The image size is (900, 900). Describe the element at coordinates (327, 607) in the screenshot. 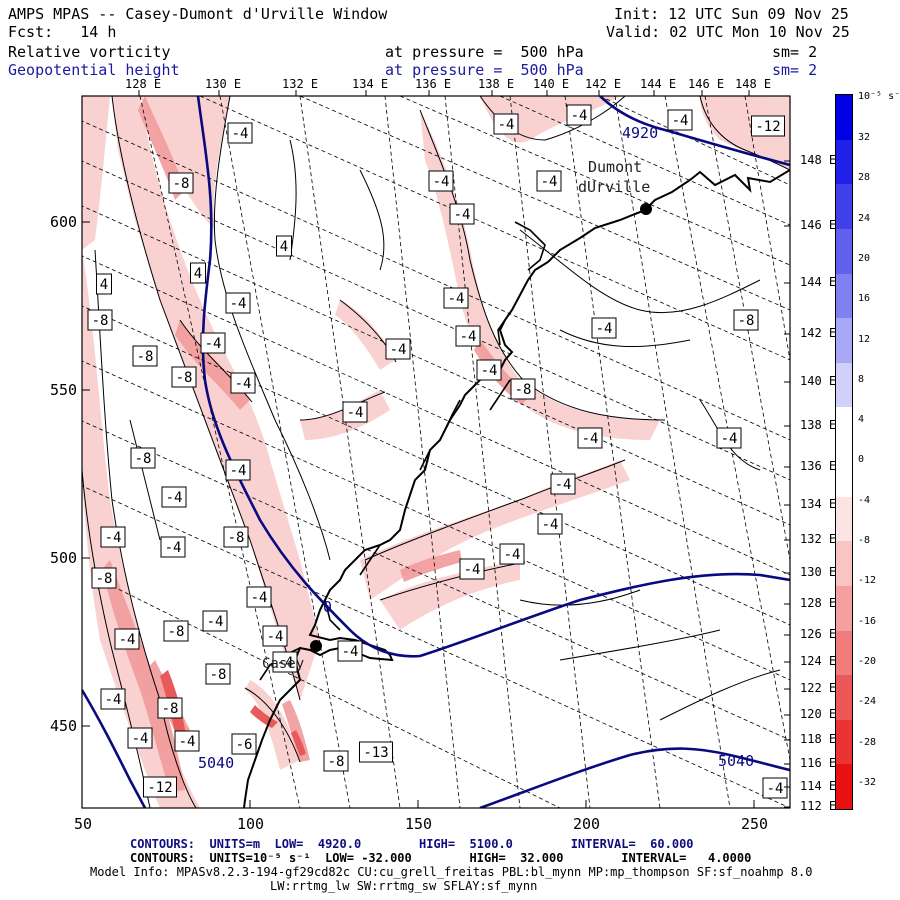

I see `height-label-0: 0` at that location.